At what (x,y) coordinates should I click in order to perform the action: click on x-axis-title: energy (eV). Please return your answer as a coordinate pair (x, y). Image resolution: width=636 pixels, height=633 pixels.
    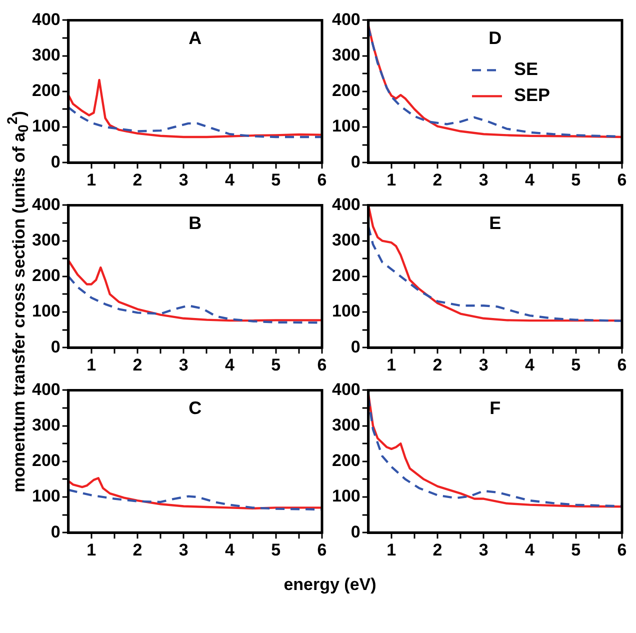
    Looking at the image, I should click on (330, 585).